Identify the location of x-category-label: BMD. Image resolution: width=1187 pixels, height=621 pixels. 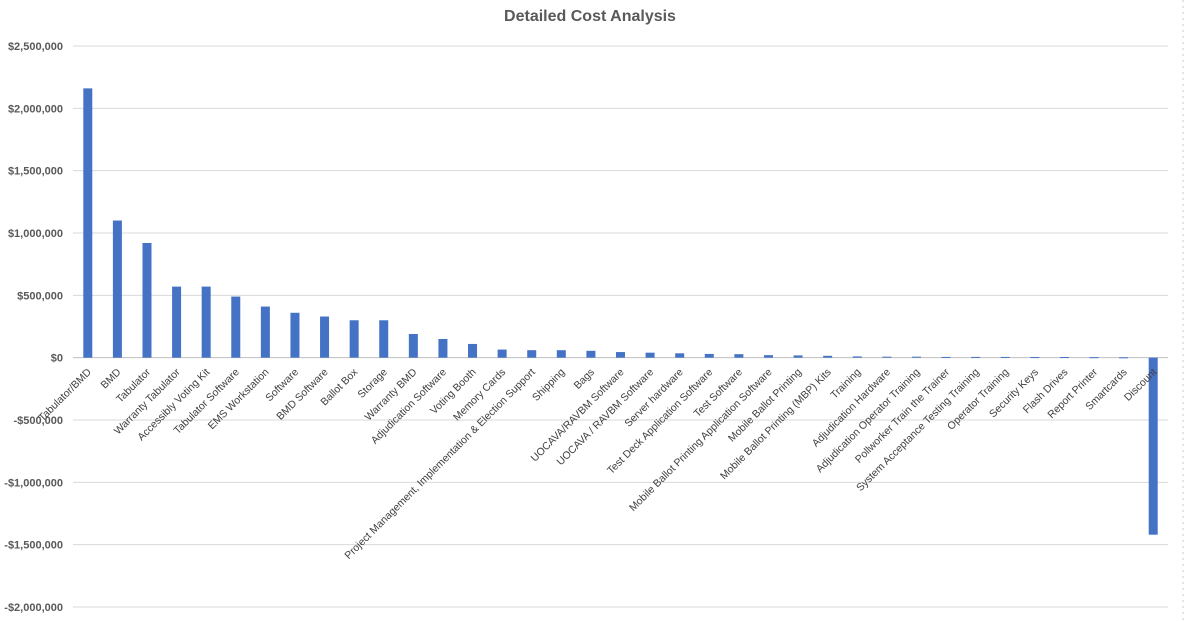
(111, 378).